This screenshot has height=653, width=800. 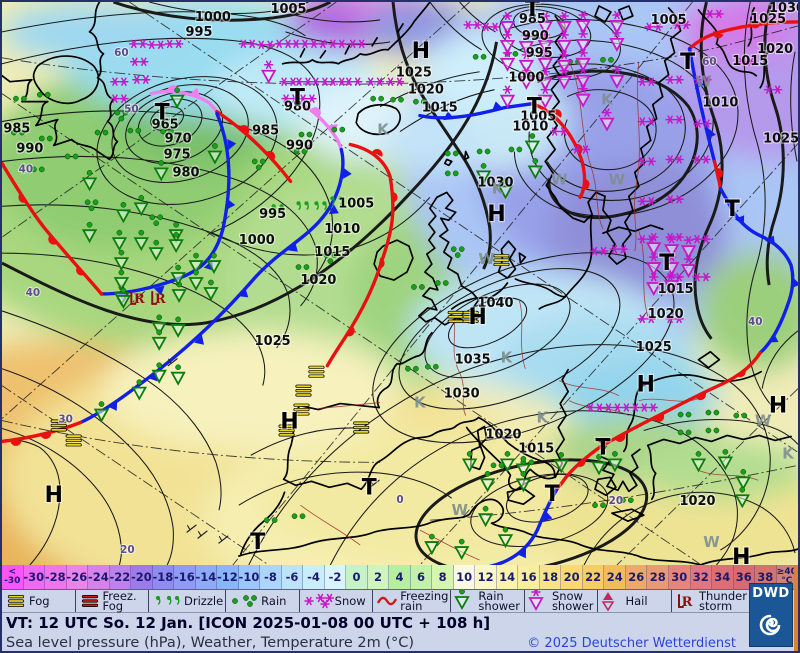 I want to click on dwd-spiral-icon, so click(x=770, y=625).